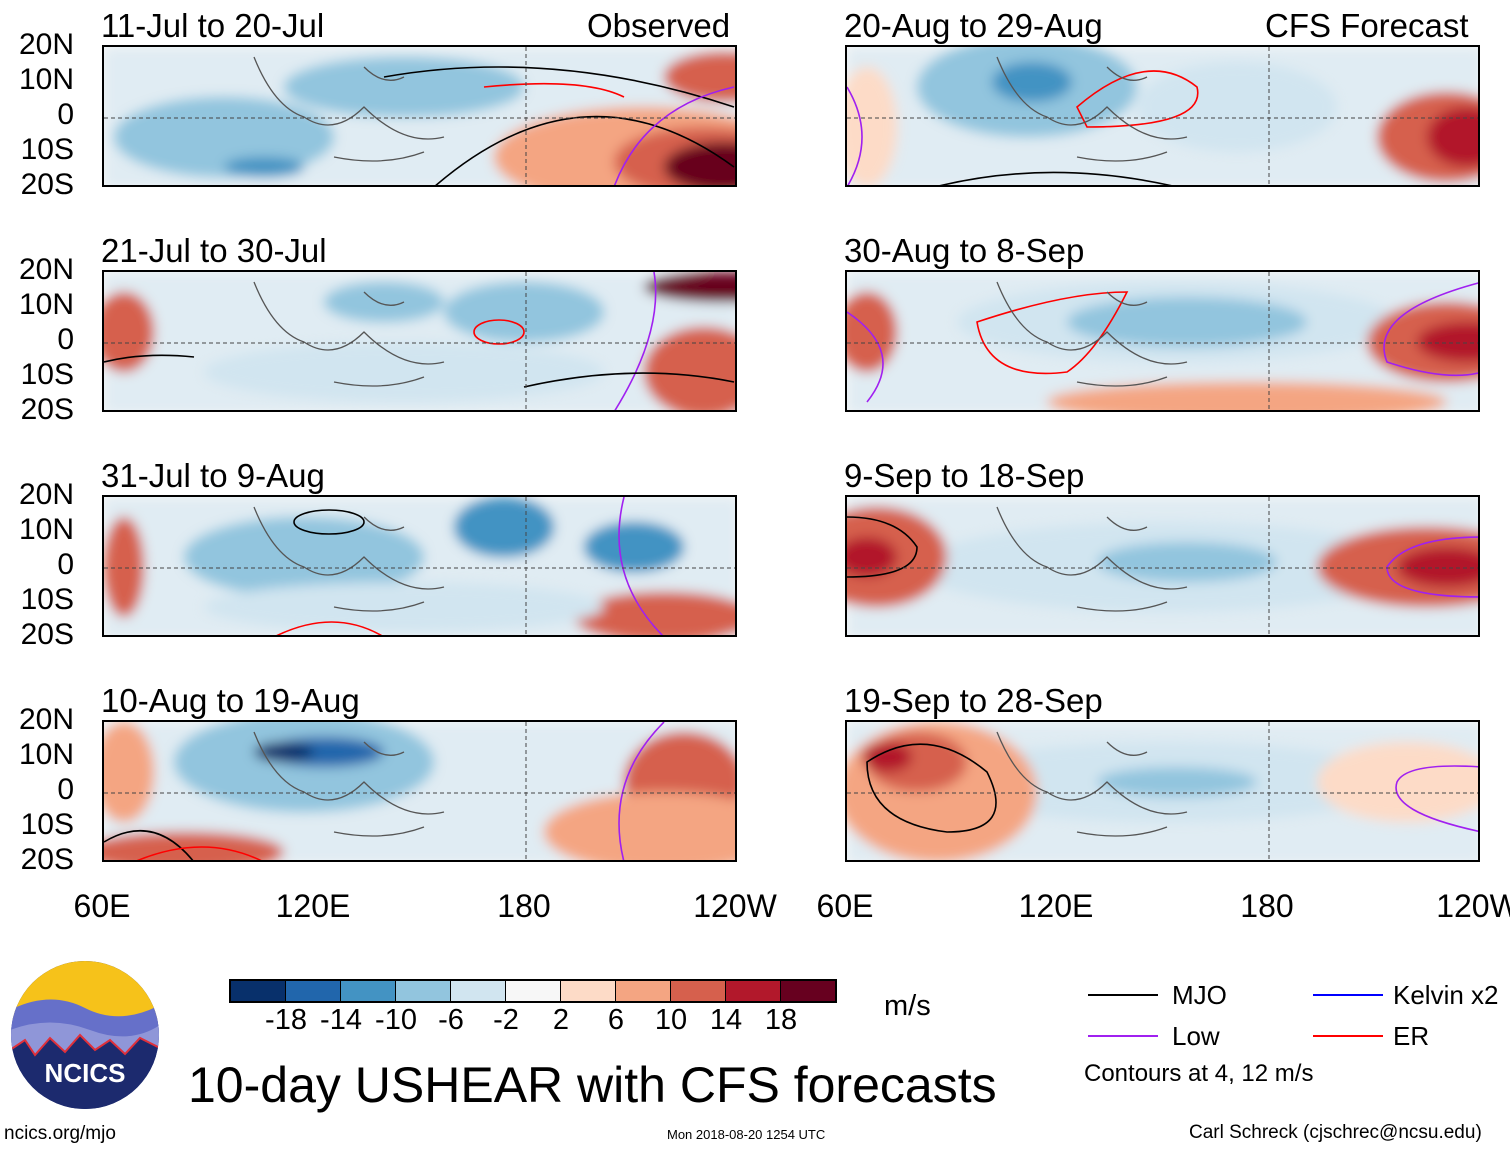  Describe the element at coordinates (451, 1020) in the screenshot. I see `colorbar-label: -6` at that location.